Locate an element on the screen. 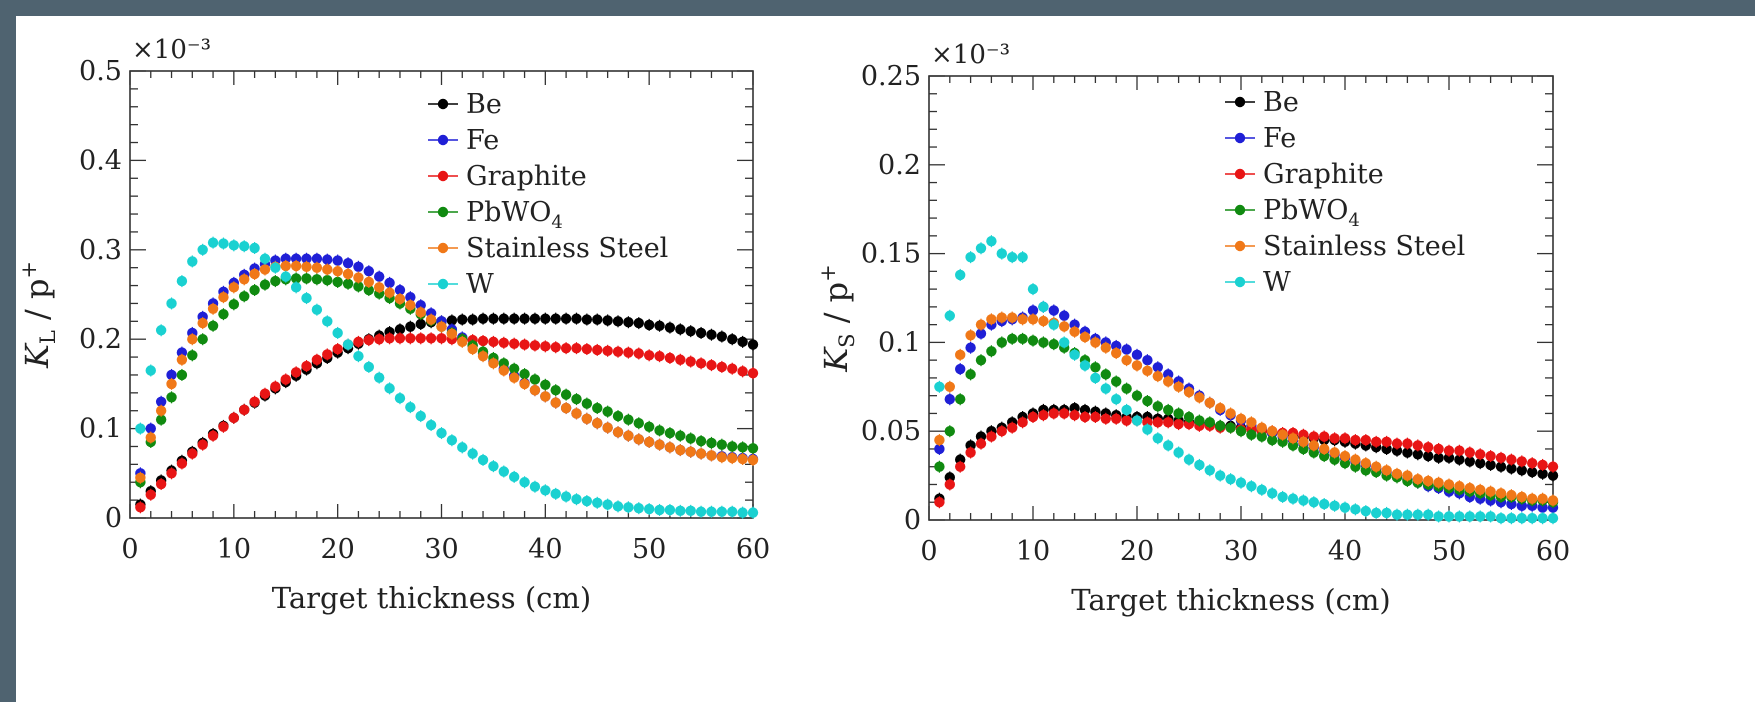 The image size is (1755, 702). series-graphite is located at coordinates (1246, 458).